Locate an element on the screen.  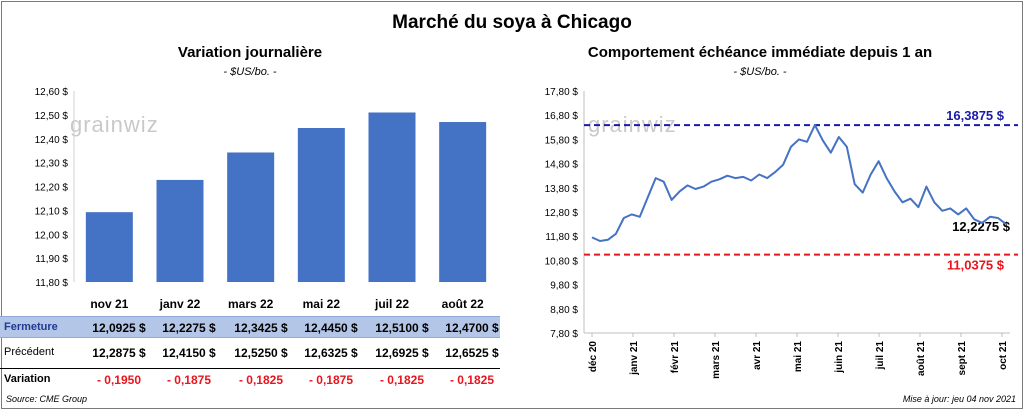
table-cell: 12,2875 $ is located at coordinates (119, 353).